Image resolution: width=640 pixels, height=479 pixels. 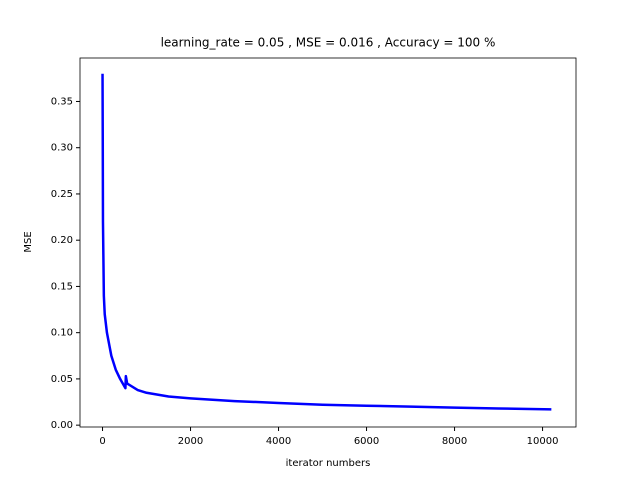 I want to click on y-tick-label: 0.05, so click(x=62, y=379).